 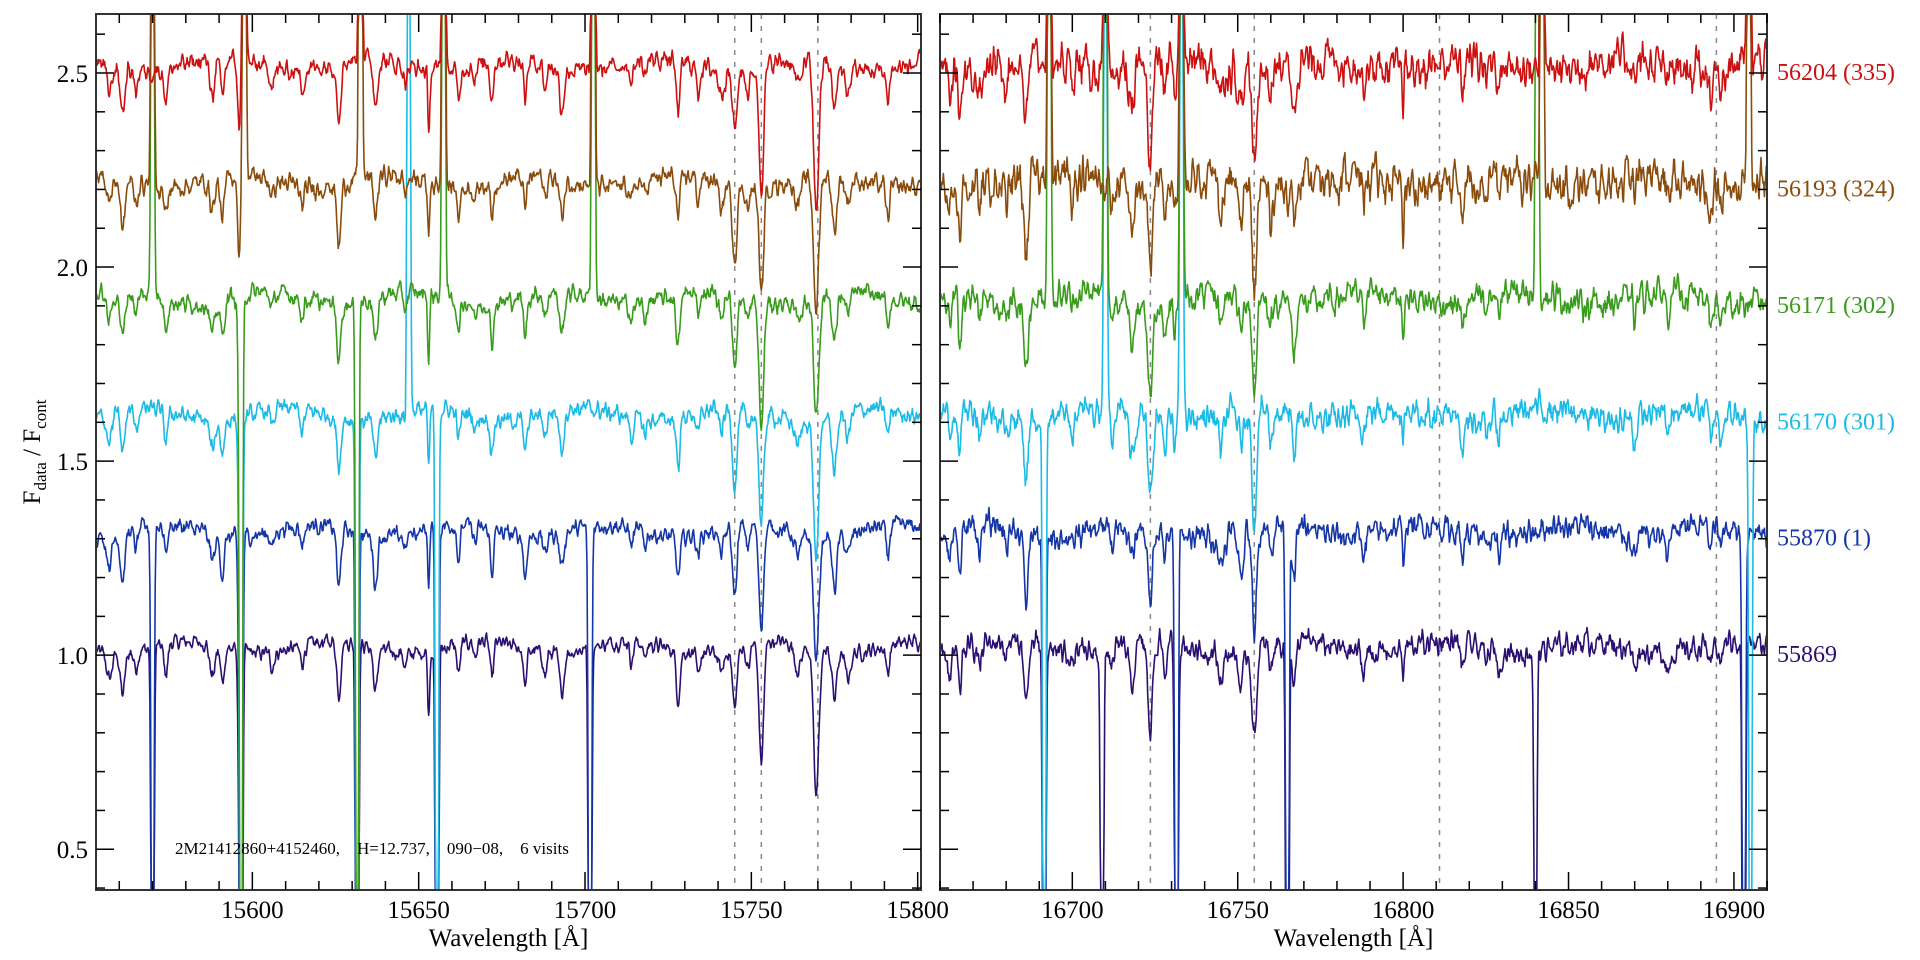 What do you see at coordinates (1836, 306) in the screenshot?
I see `legend-label-56171: 56171 (302)` at bounding box center [1836, 306].